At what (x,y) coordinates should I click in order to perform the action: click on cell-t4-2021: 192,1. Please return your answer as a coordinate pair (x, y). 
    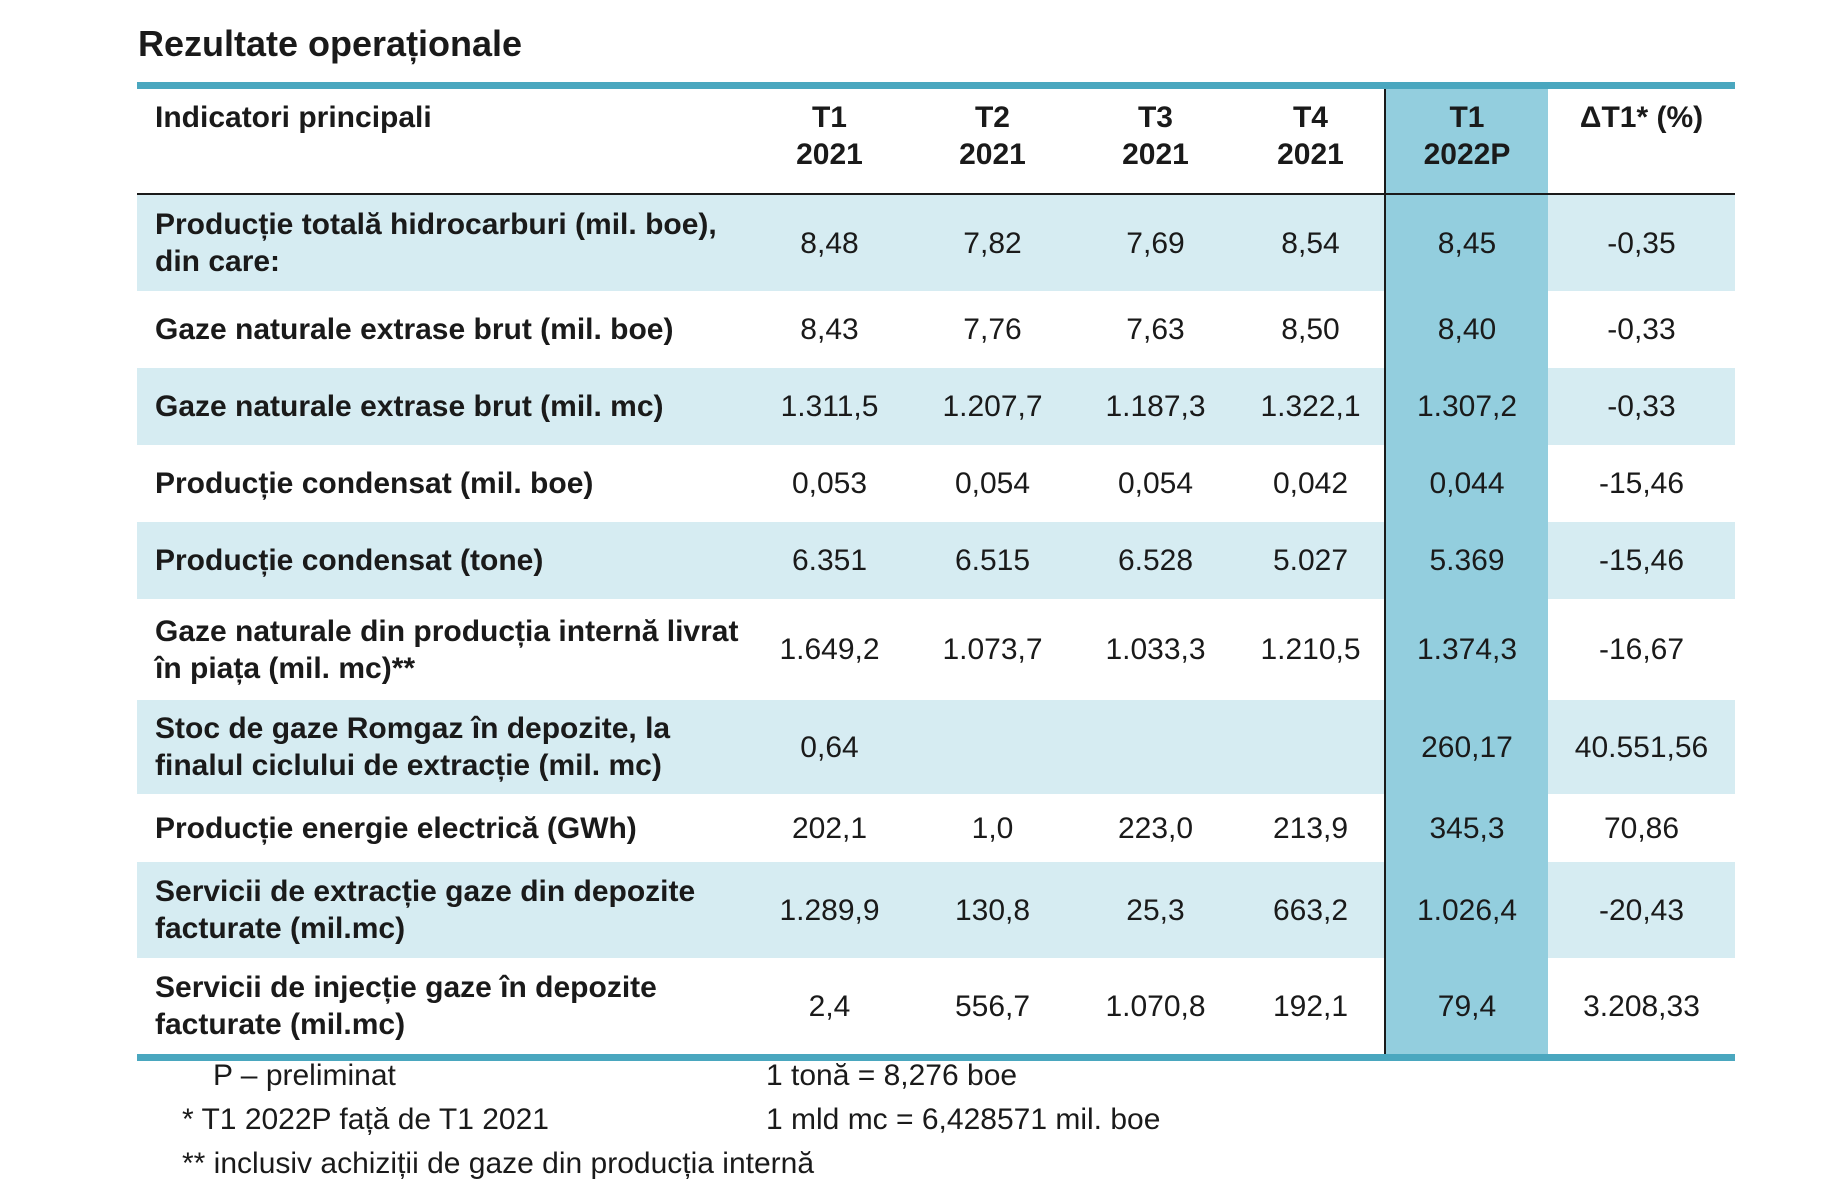
    Looking at the image, I should click on (1311, 1006).